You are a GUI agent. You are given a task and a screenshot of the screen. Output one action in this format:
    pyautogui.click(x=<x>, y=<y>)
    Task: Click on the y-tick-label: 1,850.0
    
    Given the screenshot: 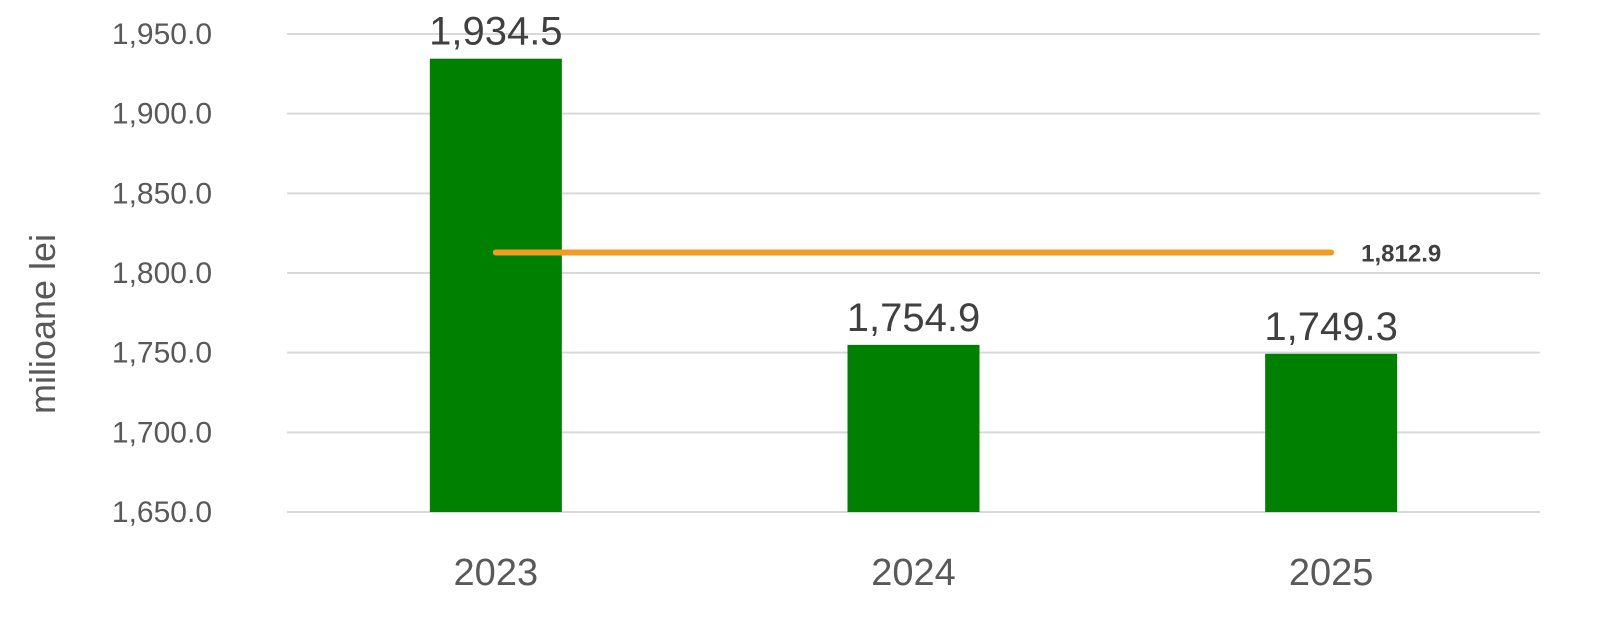 What is the action you would take?
    pyautogui.click(x=162, y=193)
    